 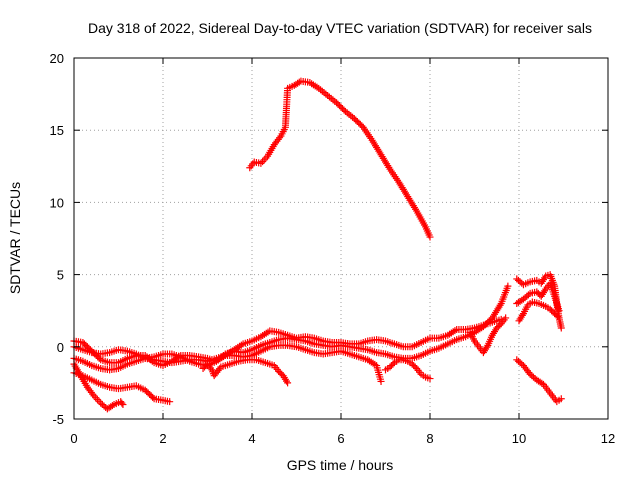 What do you see at coordinates (60, 347) in the screenshot?
I see `y-tick-label: 0` at bounding box center [60, 347].